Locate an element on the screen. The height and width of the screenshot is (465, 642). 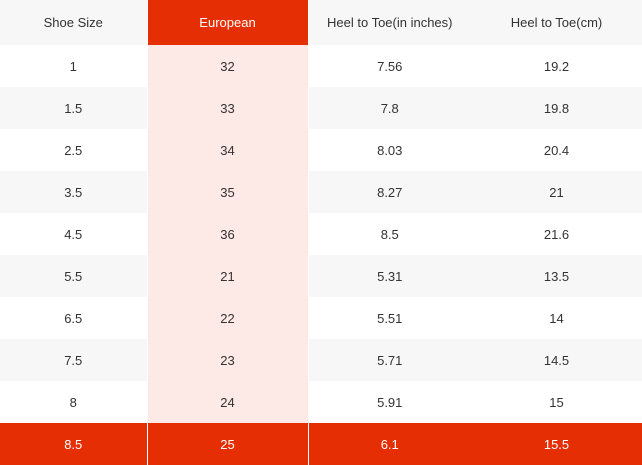
cell-heel-to-toe-cm: 21 is located at coordinates (556, 192).